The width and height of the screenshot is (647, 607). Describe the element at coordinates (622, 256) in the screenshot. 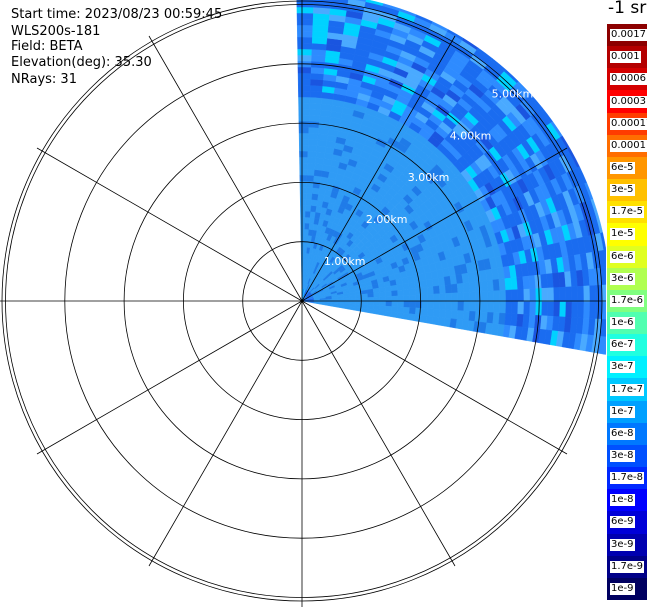

I see `colorbar-tick-label: 6e-6` at that location.